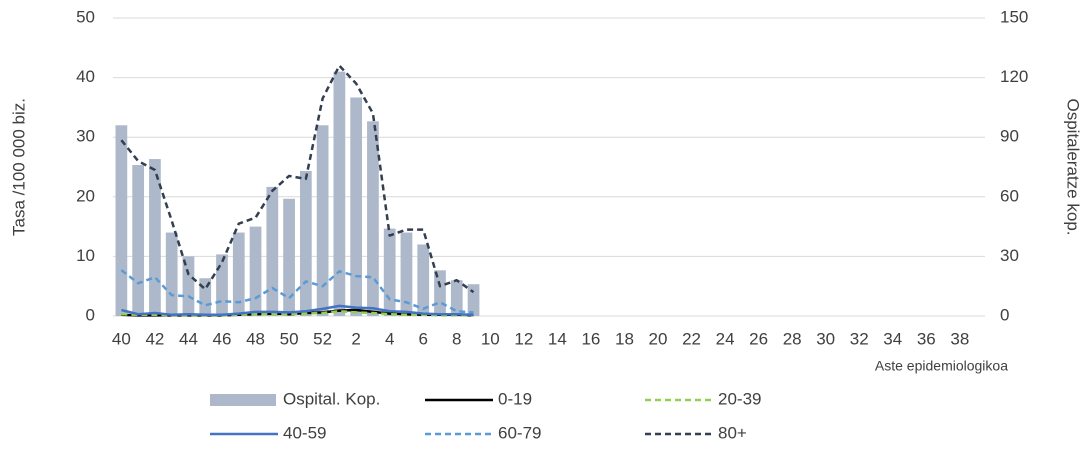 The height and width of the screenshot is (451, 1090). Describe the element at coordinates (255, 338) in the screenshot. I see `x-tick-label: 48` at that location.